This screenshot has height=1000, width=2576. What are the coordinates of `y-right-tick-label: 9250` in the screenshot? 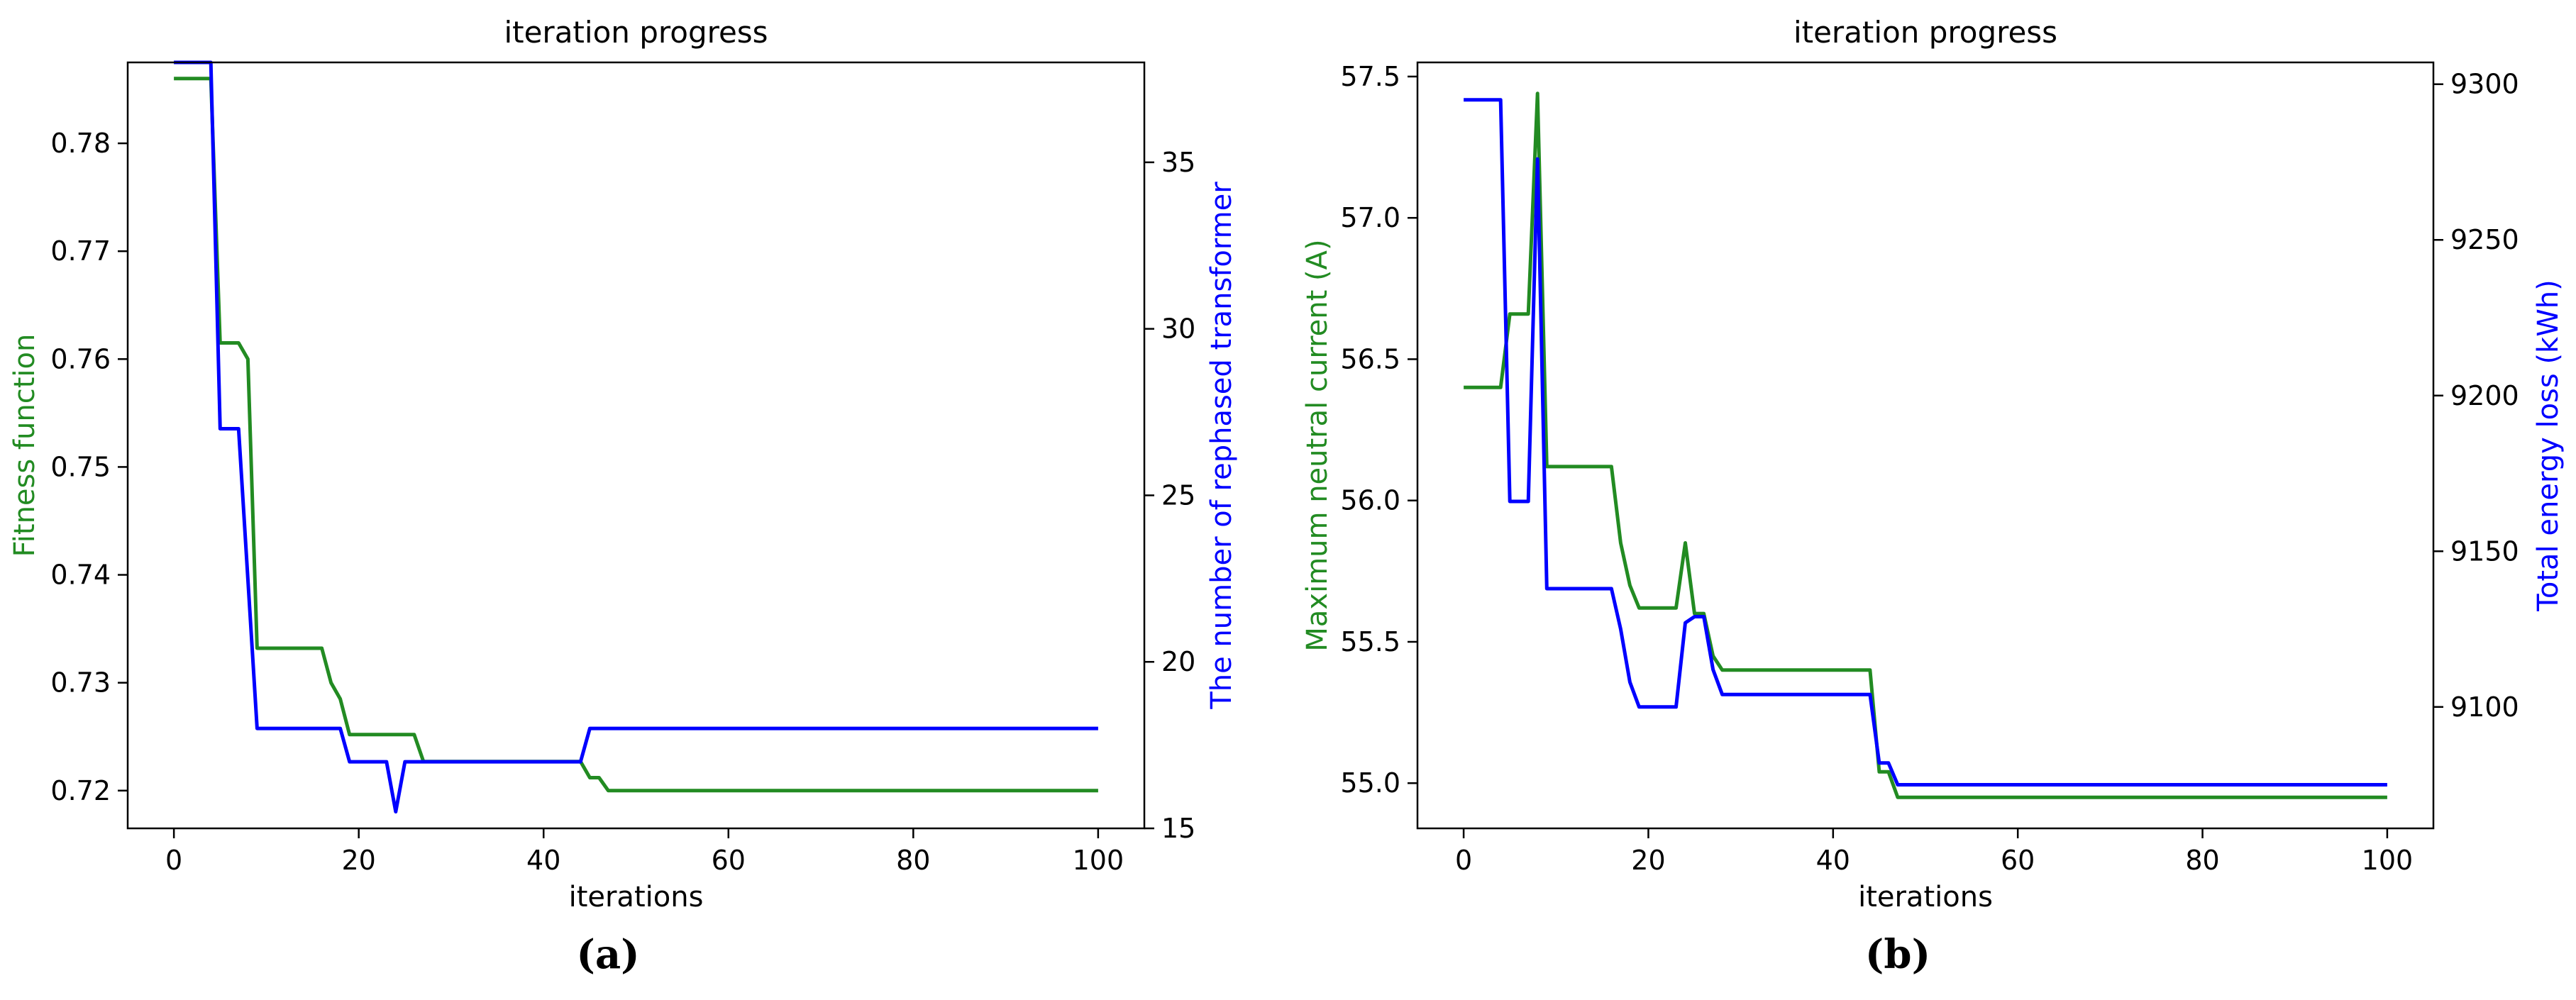 It's located at (2484, 239).